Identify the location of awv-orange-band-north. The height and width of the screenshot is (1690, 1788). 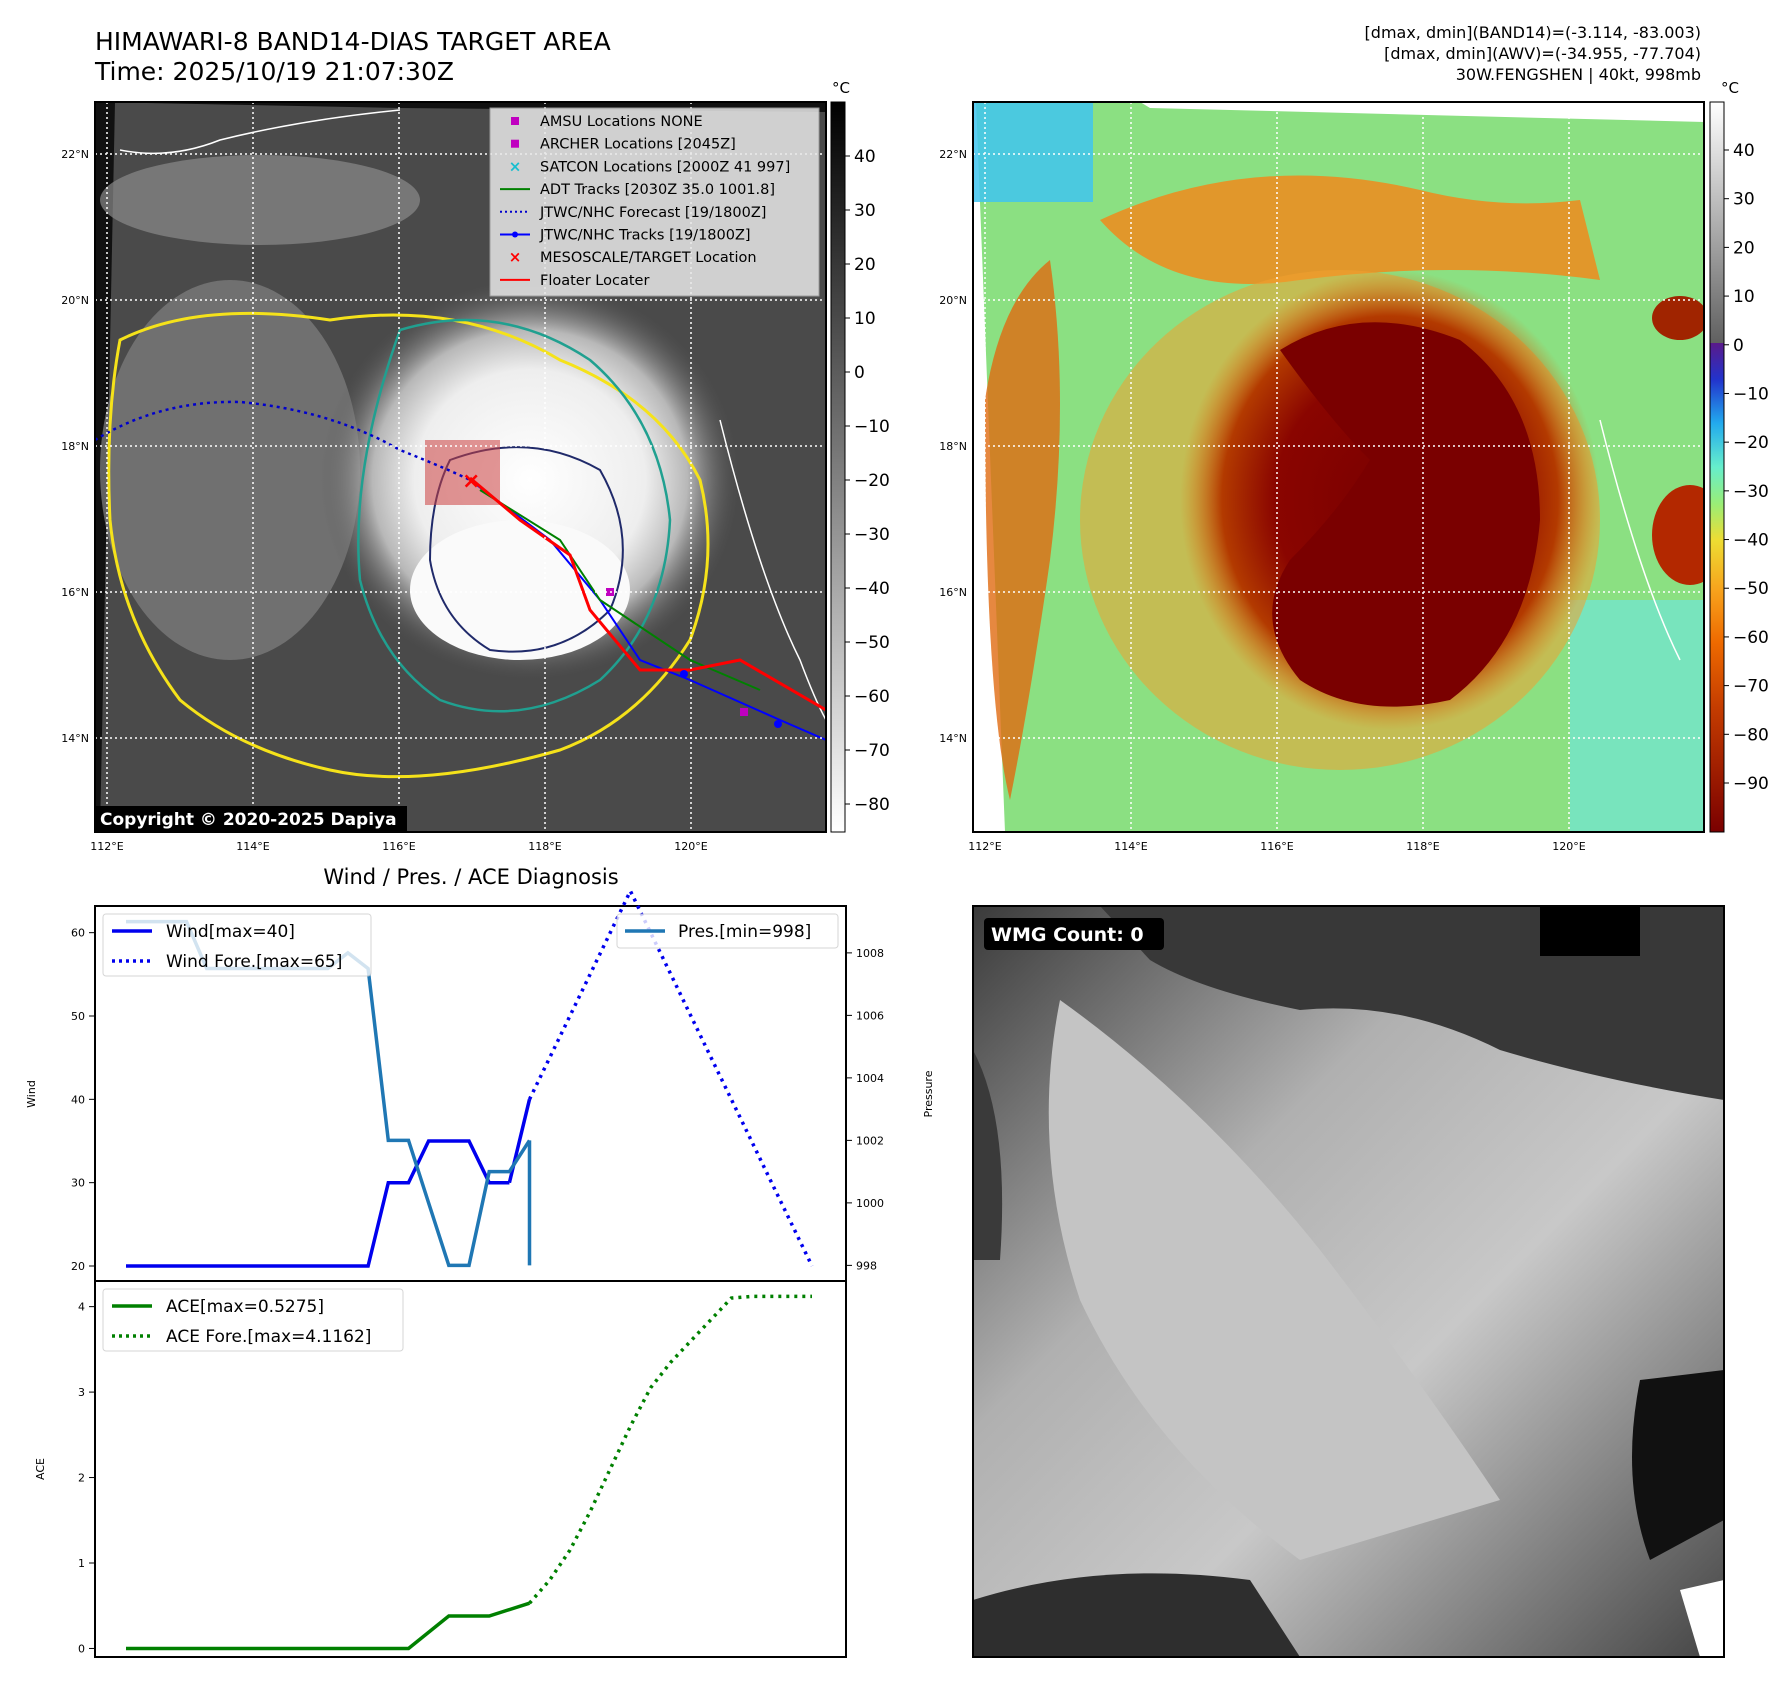
(1350, 229).